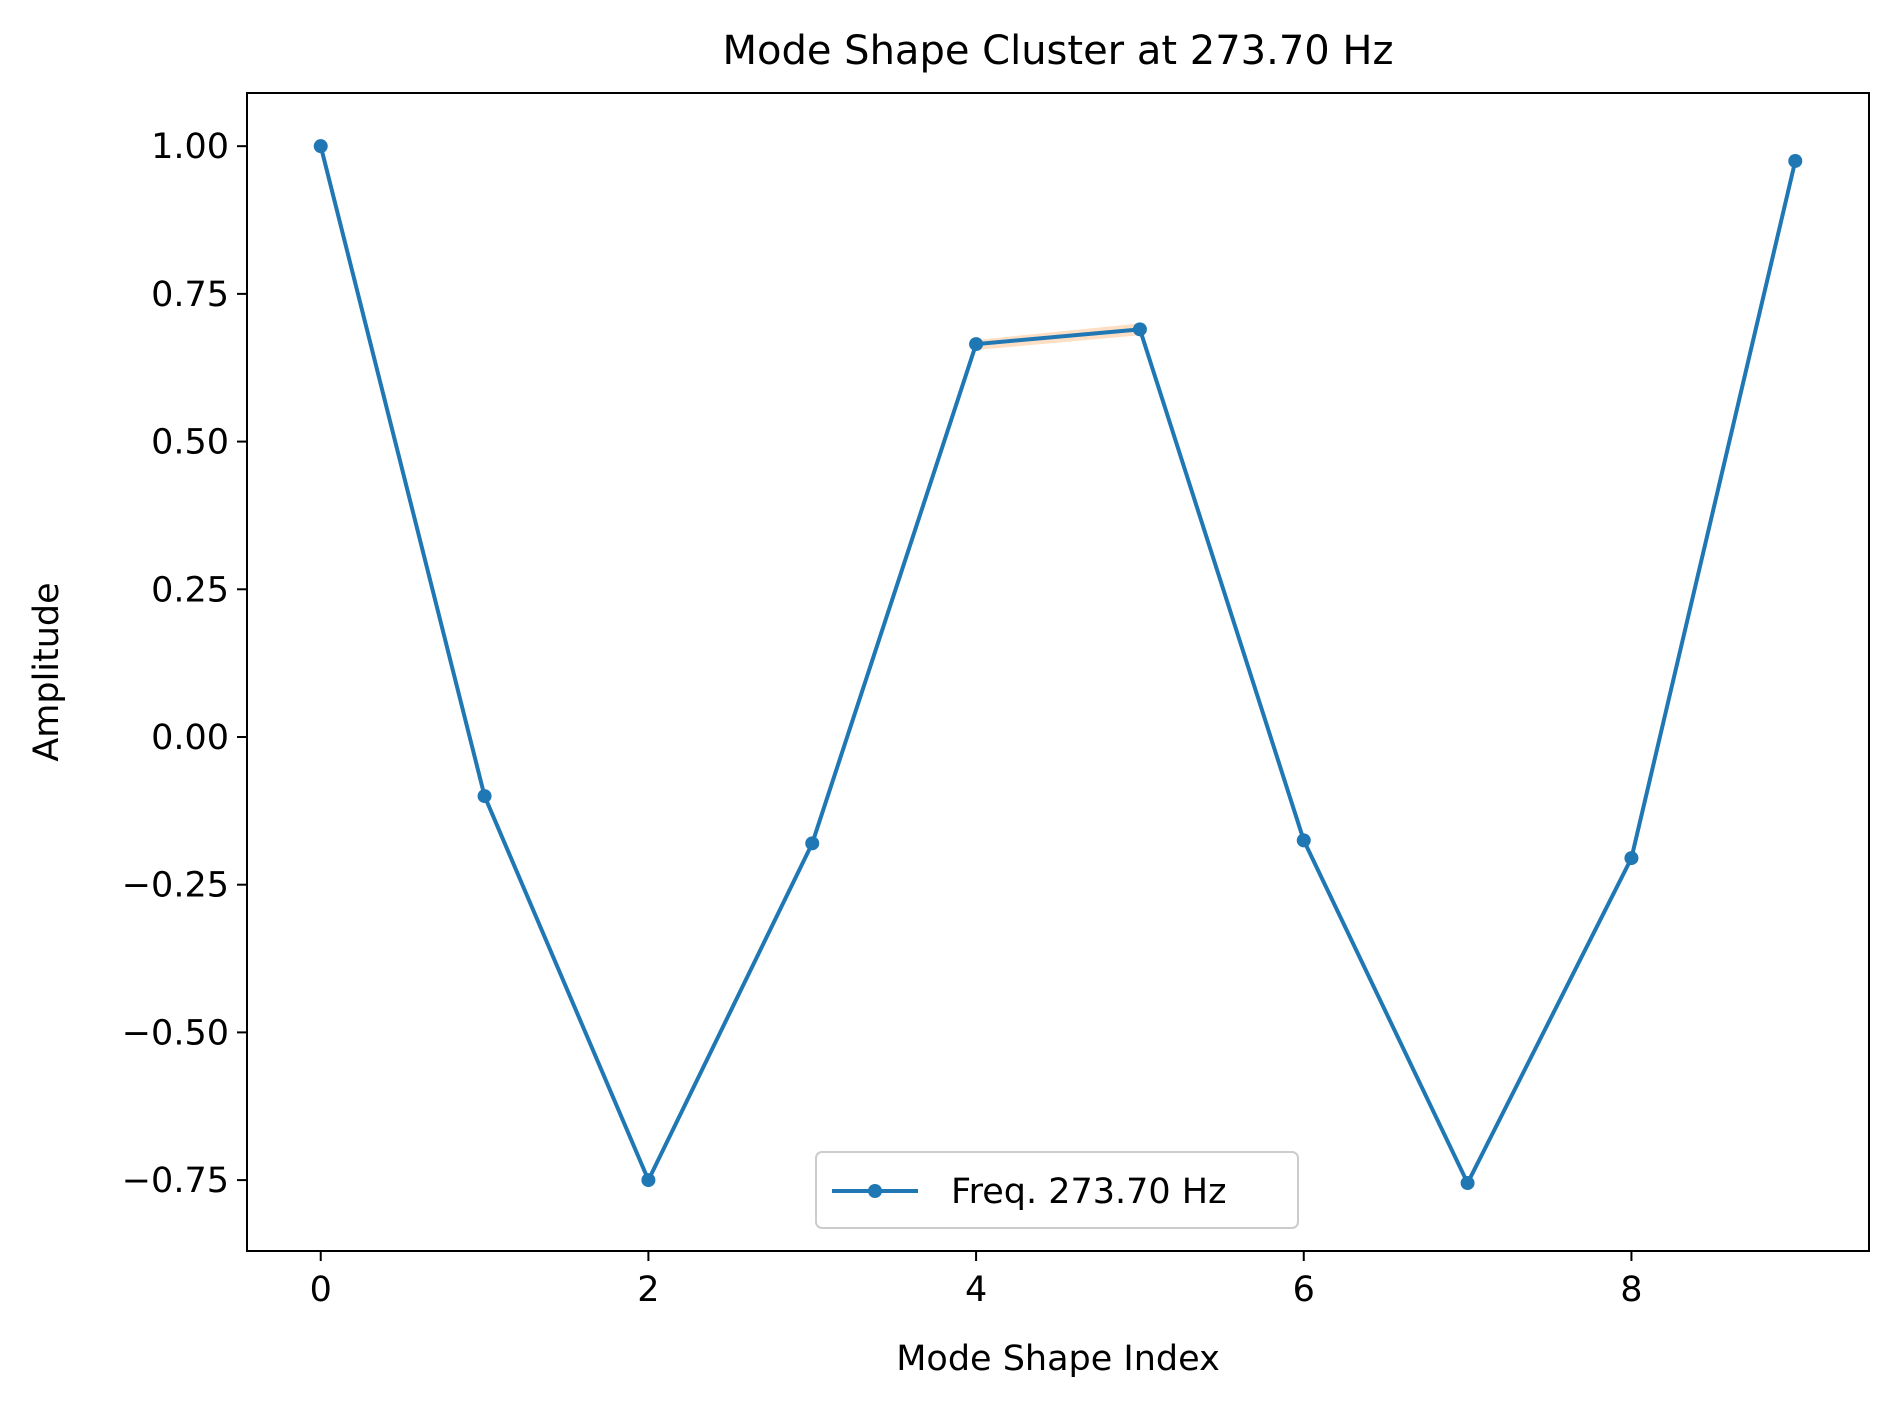 Image resolution: width=1891 pixels, height=1406 pixels. What do you see at coordinates (190, 738) in the screenshot?
I see `y-tick-label: 0.00` at bounding box center [190, 738].